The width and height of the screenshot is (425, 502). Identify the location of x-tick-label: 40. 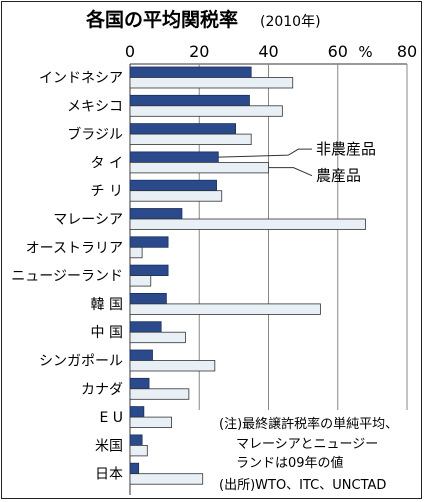
(268, 51).